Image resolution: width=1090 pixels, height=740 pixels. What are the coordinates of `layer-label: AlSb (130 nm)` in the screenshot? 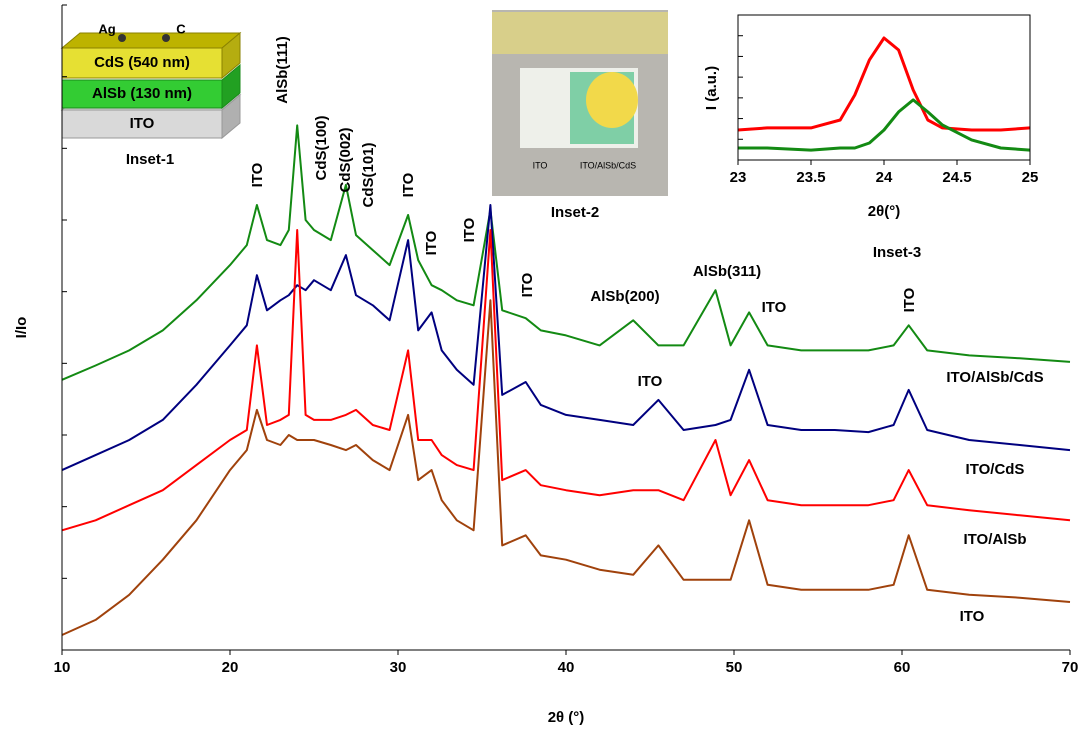 It's located at (142, 93).